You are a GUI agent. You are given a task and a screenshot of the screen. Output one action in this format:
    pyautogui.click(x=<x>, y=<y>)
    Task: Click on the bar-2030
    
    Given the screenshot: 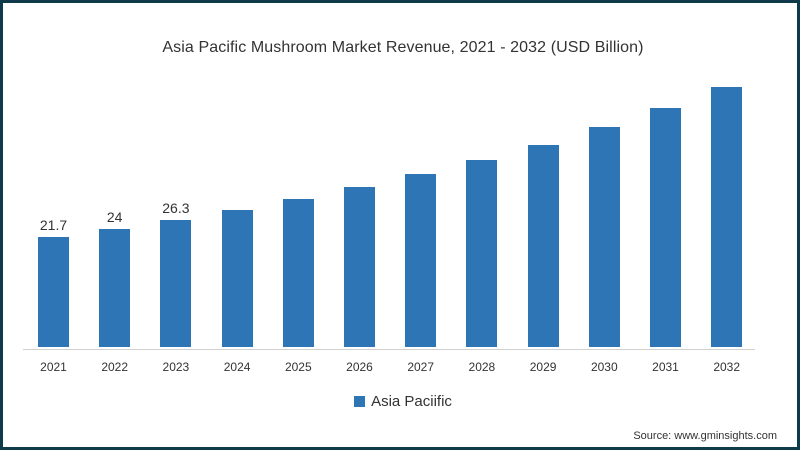 What is the action you would take?
    pyautogui.click(x=604, y=237)
    